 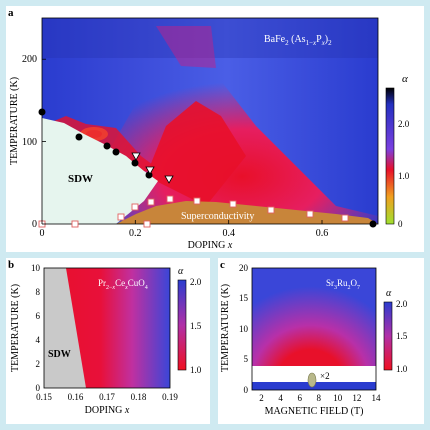 I want to click on y-tick-label: 2, so click(x=38, y=364).